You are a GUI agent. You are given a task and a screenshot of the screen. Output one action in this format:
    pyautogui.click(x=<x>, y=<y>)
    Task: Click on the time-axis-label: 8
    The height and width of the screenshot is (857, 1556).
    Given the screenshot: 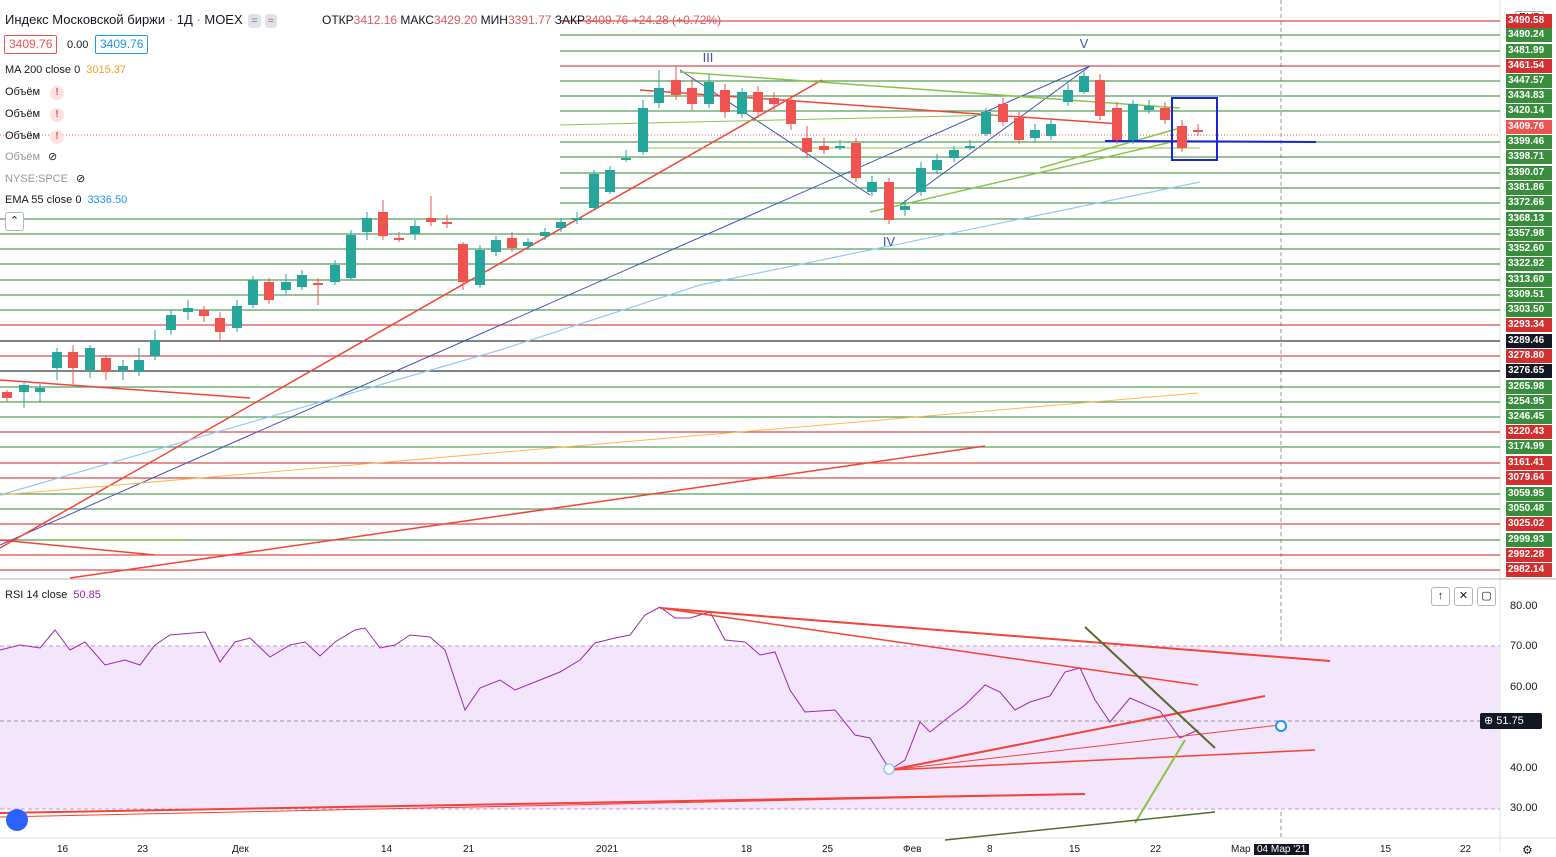 What is the action you would take?
    pyautogui.click(x=990, y=849)
    